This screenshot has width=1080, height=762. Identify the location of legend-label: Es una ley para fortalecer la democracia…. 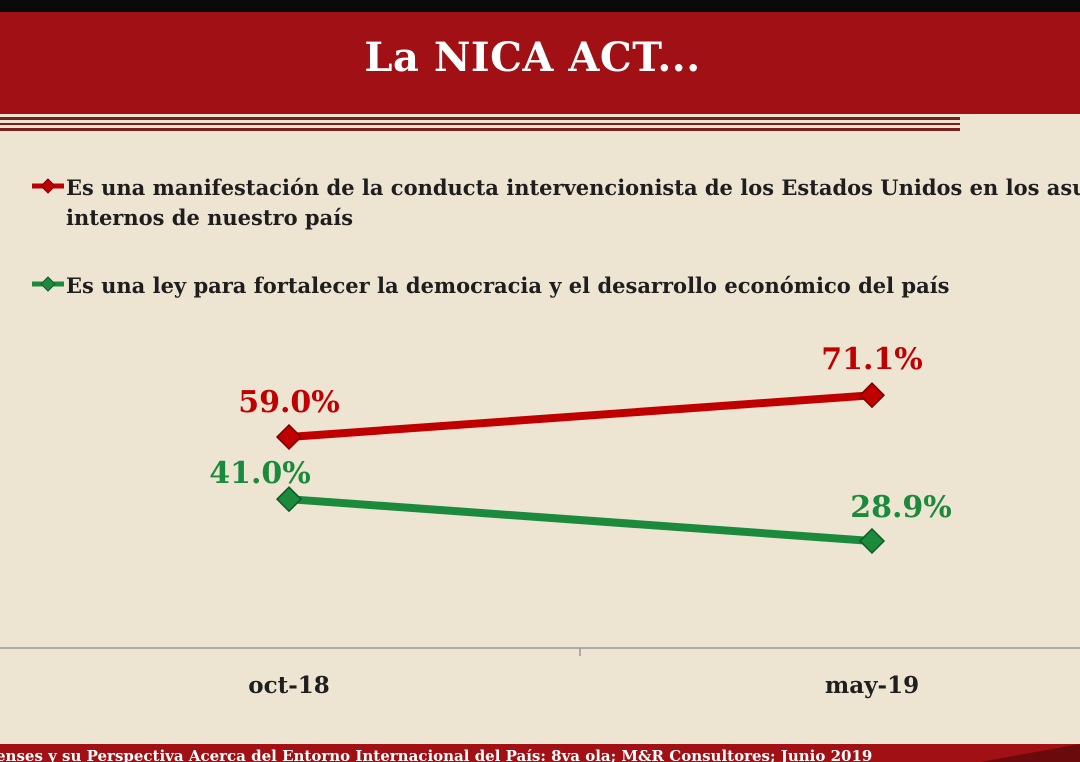
(508, 286).